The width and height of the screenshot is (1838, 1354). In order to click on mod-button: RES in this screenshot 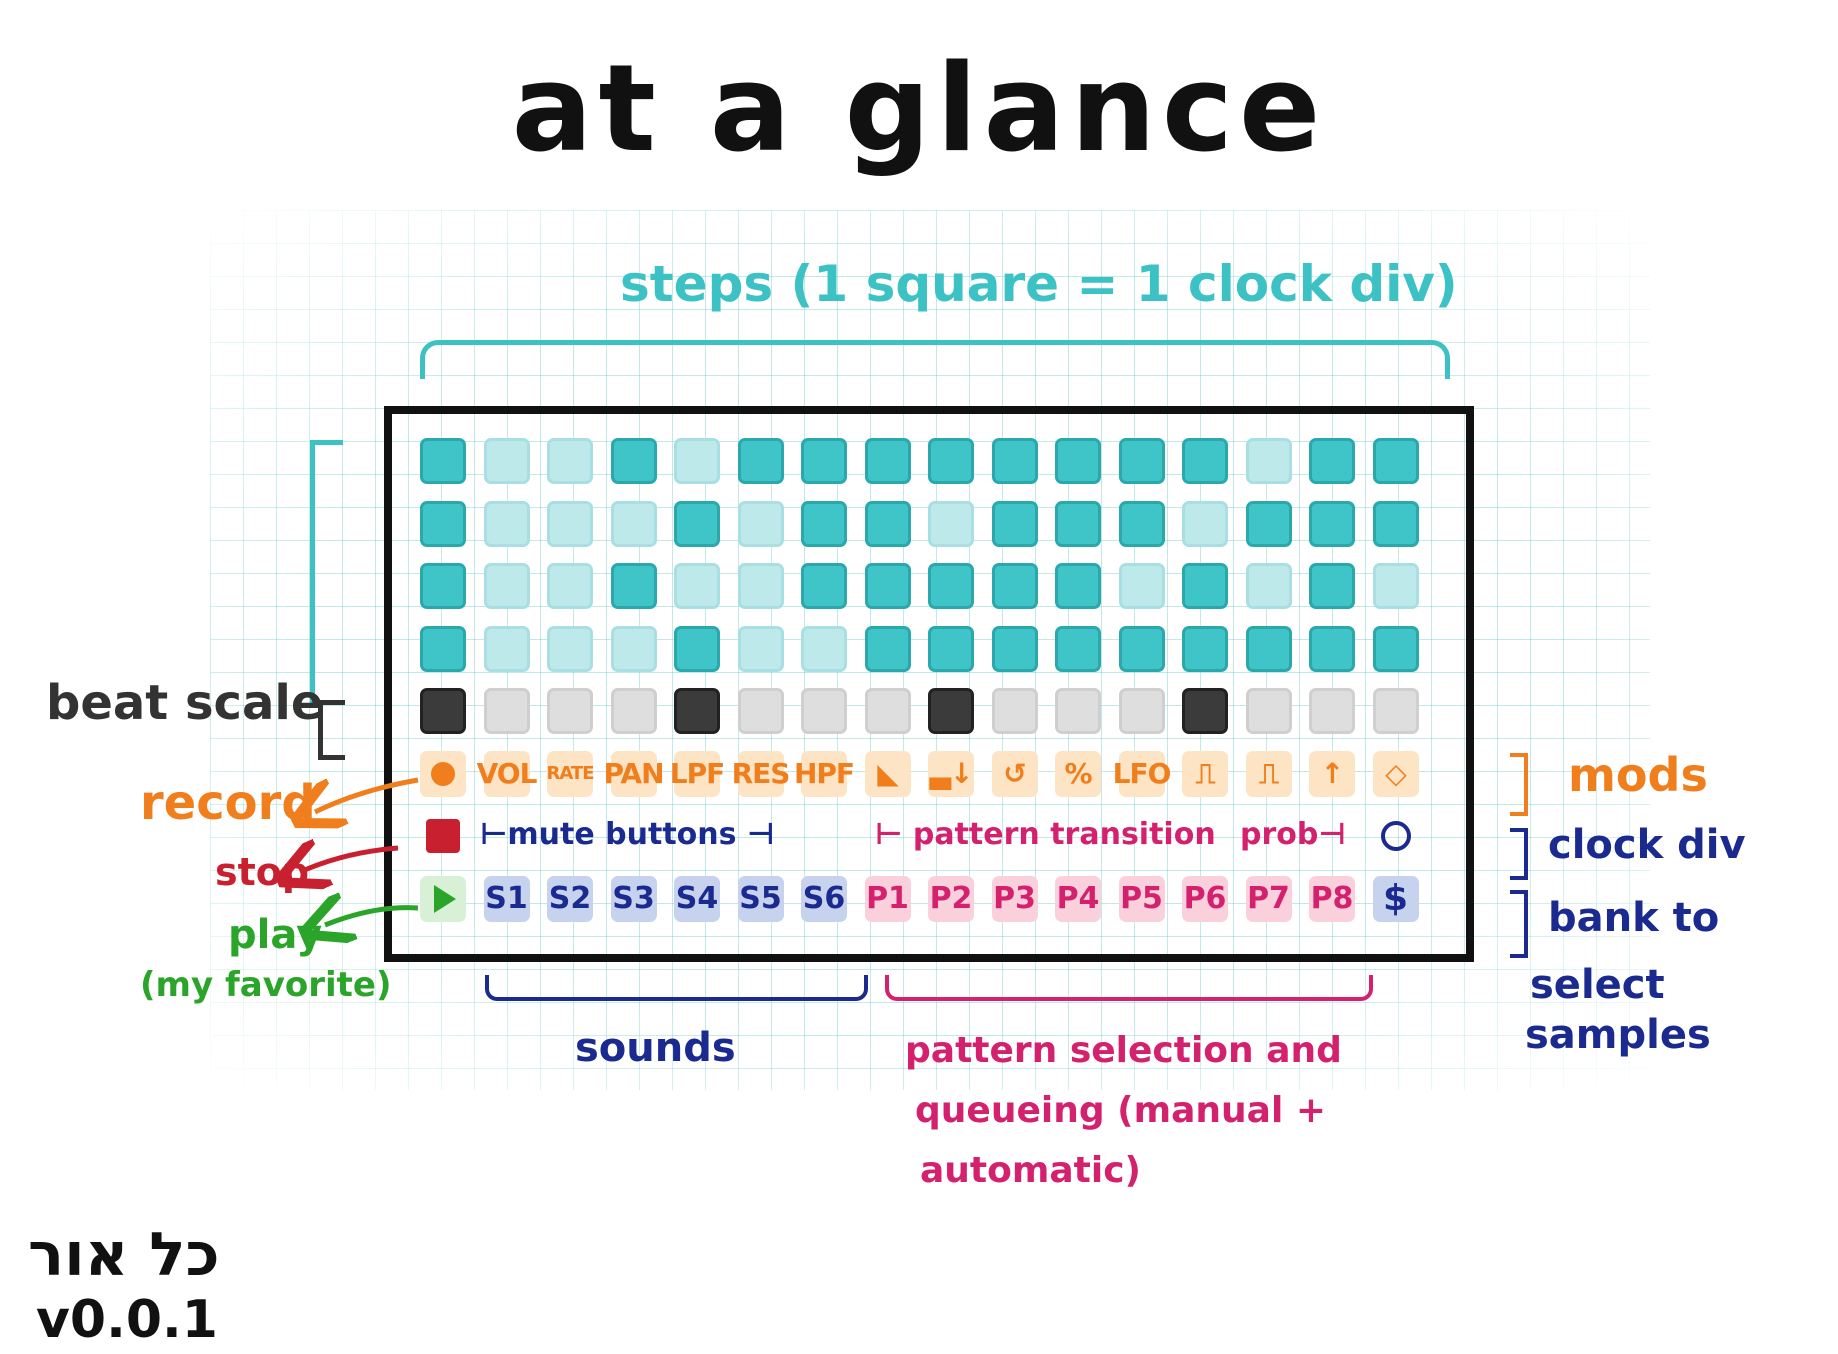, I will do `click(761, 773)`.